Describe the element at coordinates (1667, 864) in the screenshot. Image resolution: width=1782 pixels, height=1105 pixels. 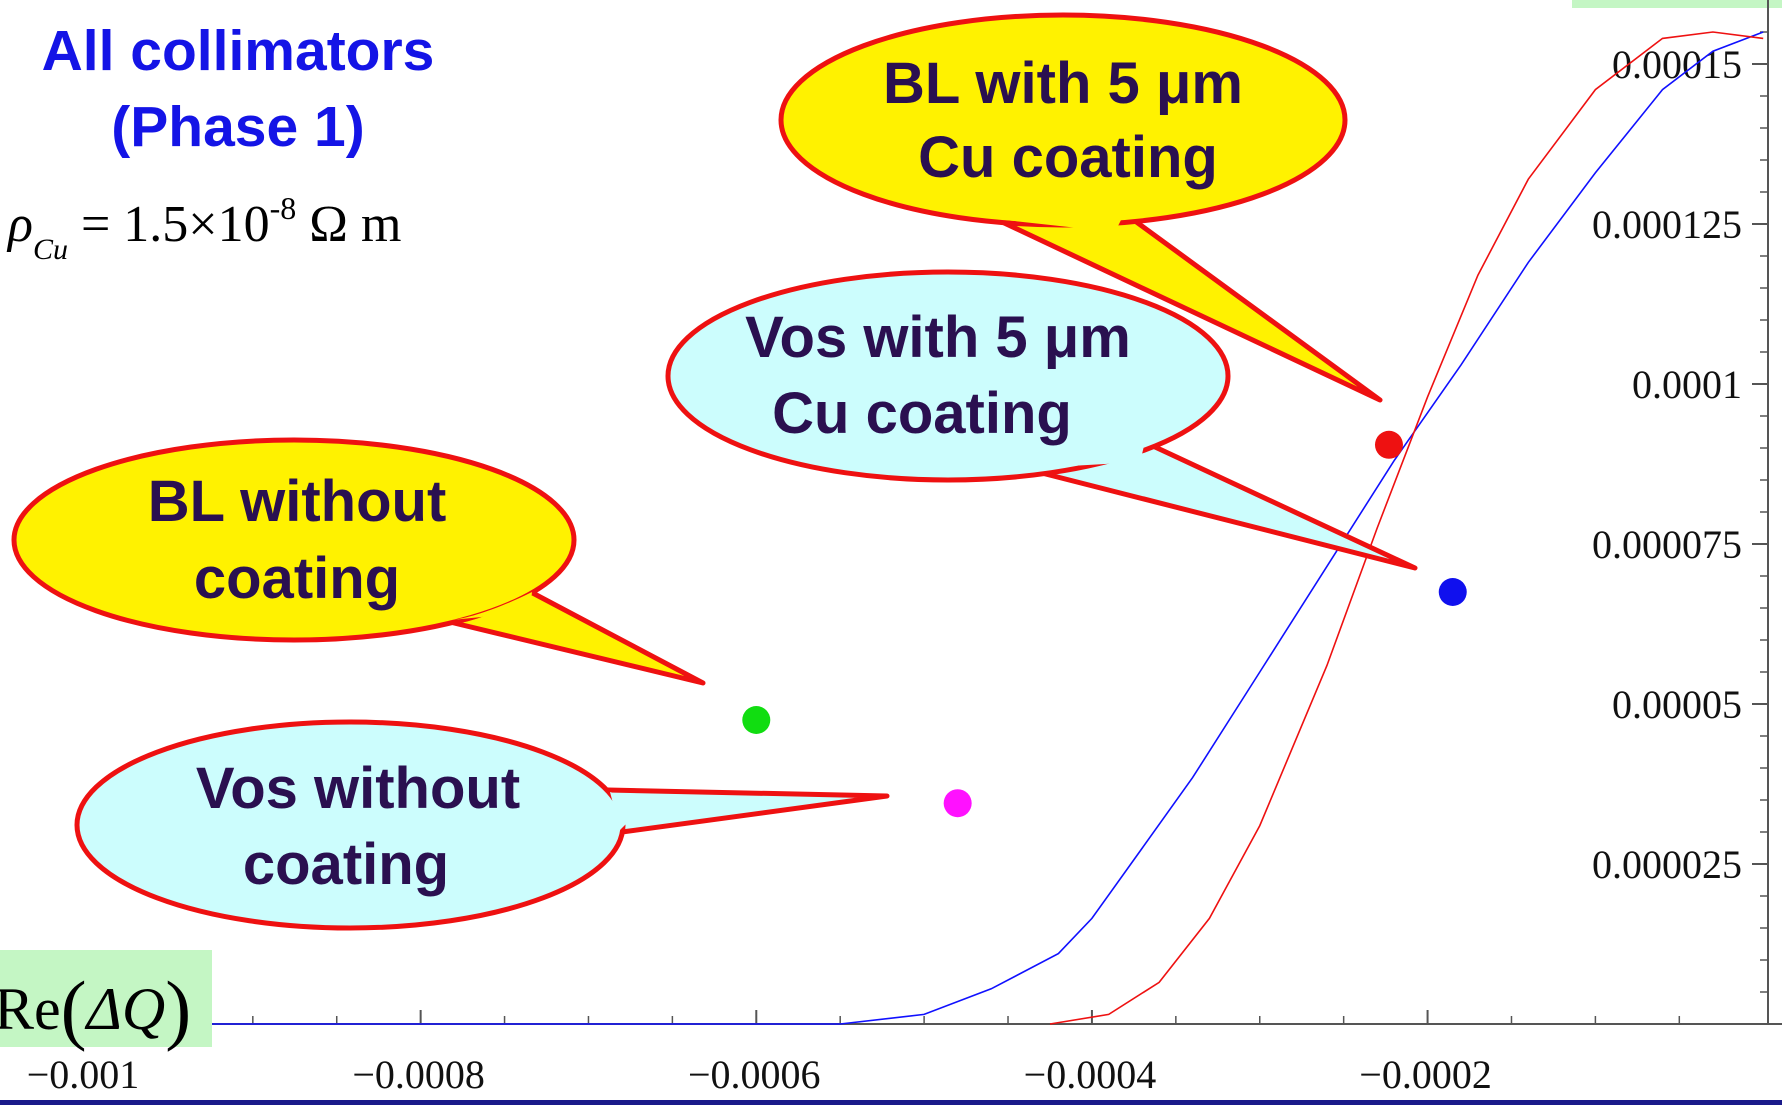
I see `y-tick-label: 0.000025` at that location.